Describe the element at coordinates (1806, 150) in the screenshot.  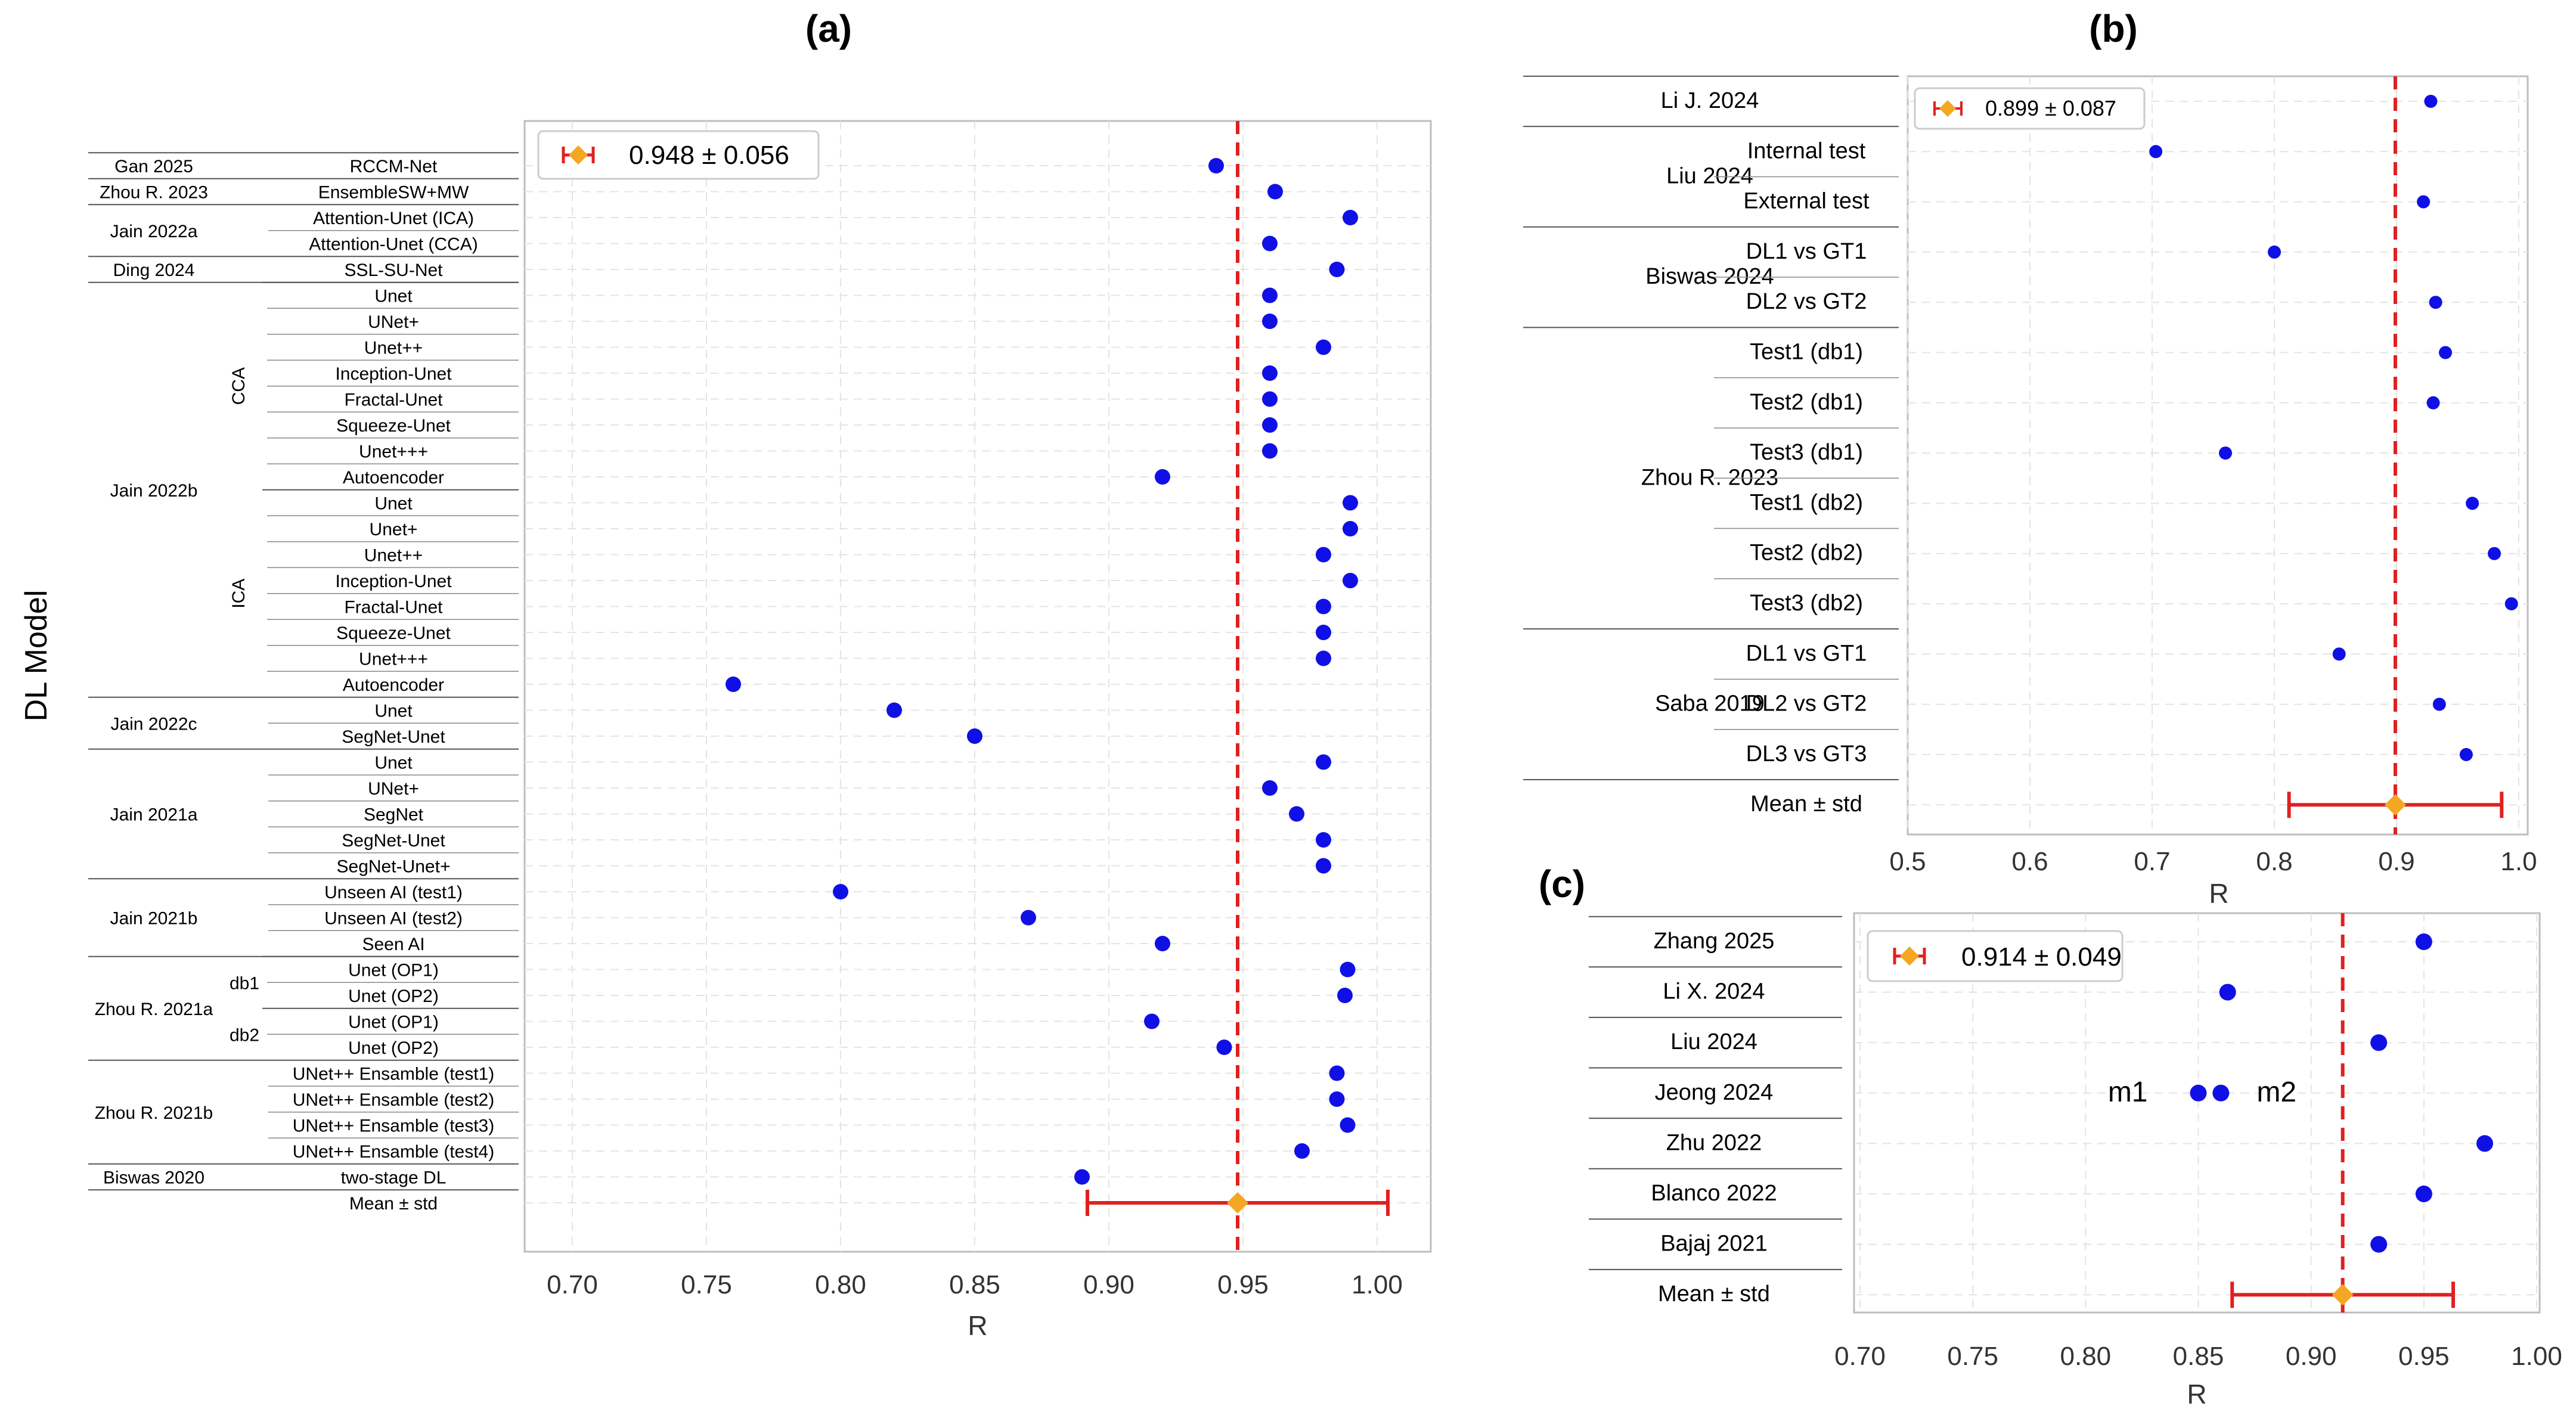
I see `panel-b-model-label: Internal test` at that location.